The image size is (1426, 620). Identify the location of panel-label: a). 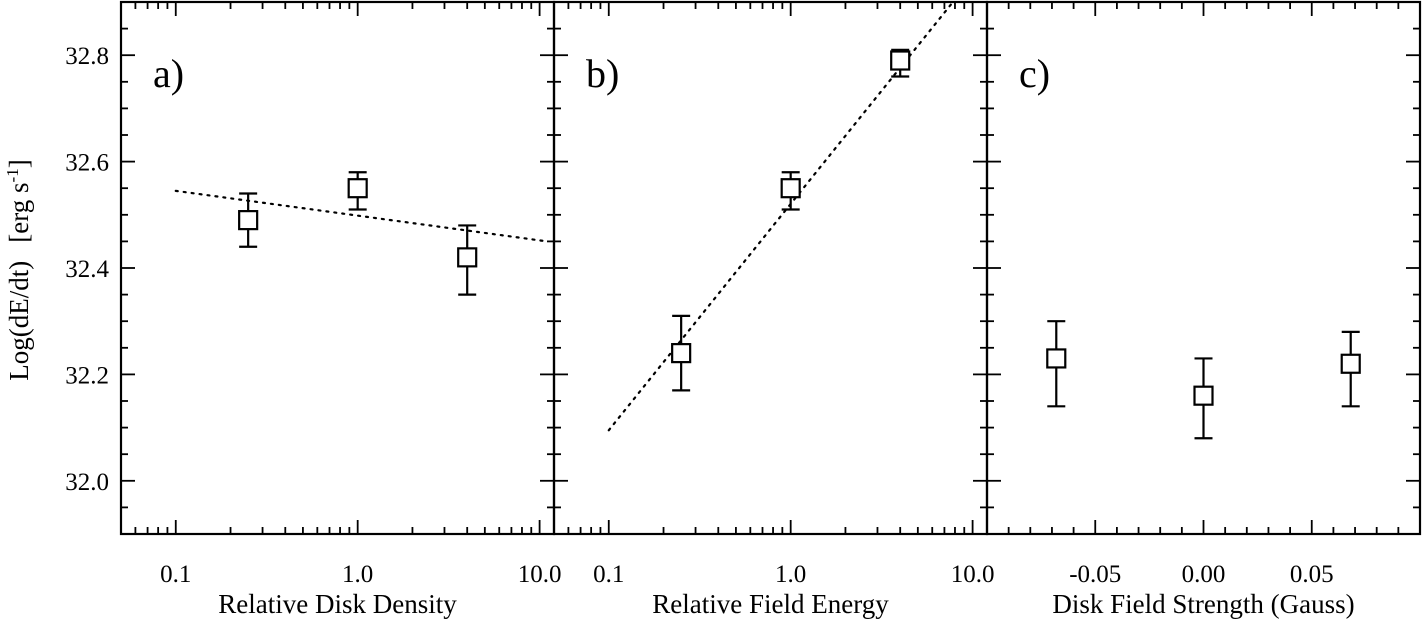
(168, 73).